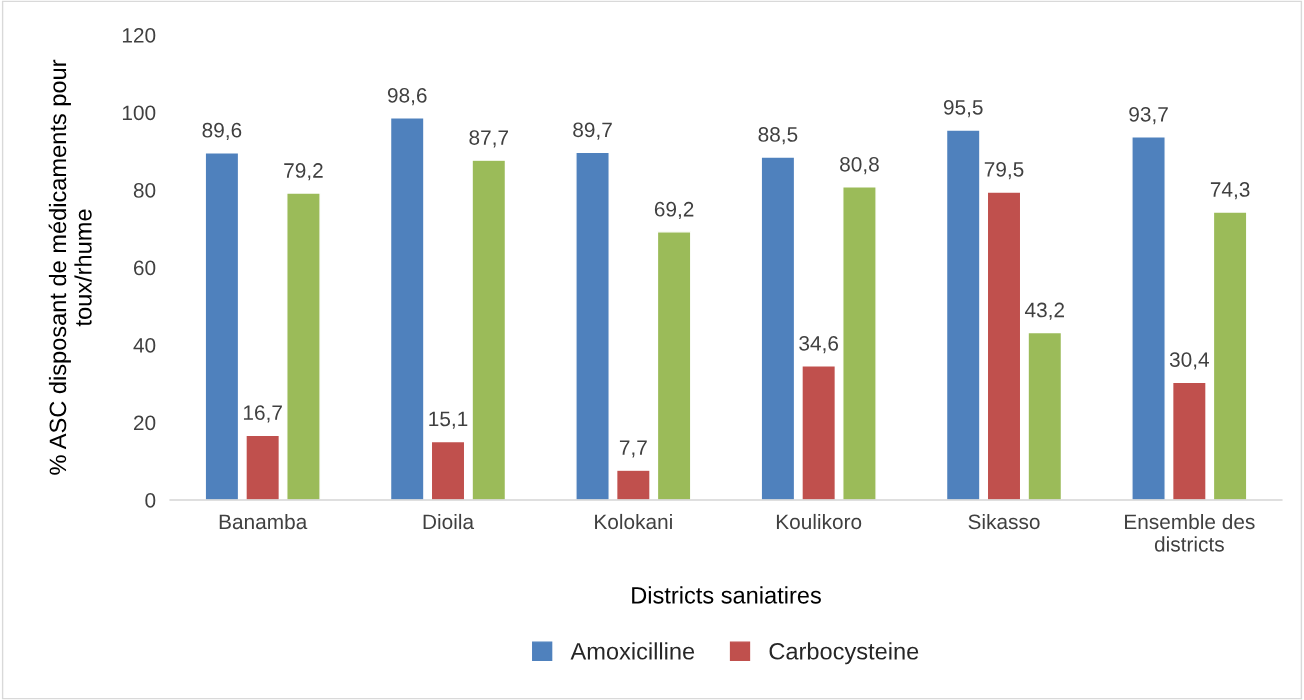 The height and width of the screenshot is (700, 1304). I want to click on data-label: 16,7, so click(262, 414).